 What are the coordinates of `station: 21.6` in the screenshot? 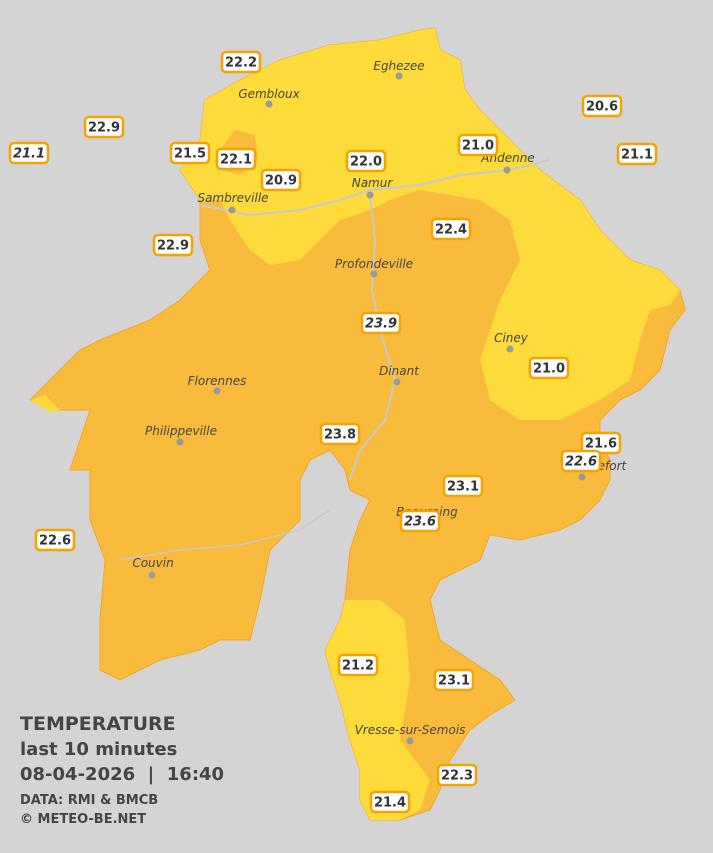 It's located at (601, 443).